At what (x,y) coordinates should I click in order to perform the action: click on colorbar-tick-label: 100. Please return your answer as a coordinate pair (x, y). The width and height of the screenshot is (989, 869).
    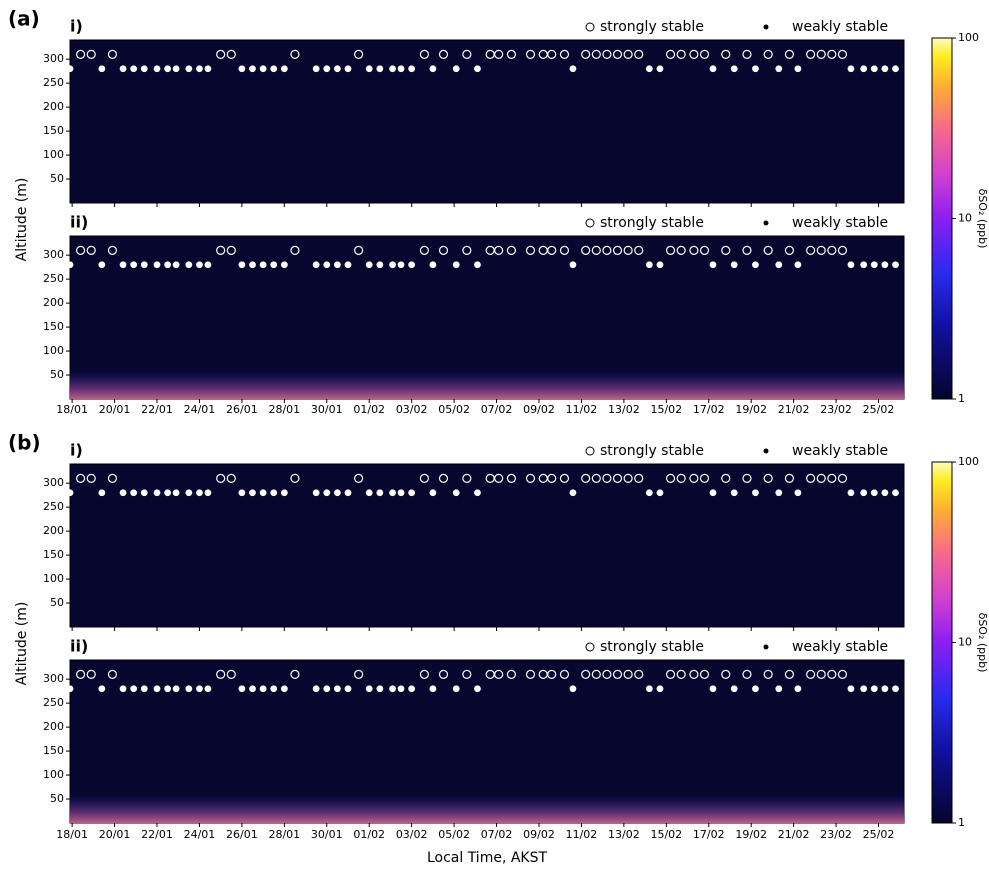
    Looking at the image, I should click on (968, 37).